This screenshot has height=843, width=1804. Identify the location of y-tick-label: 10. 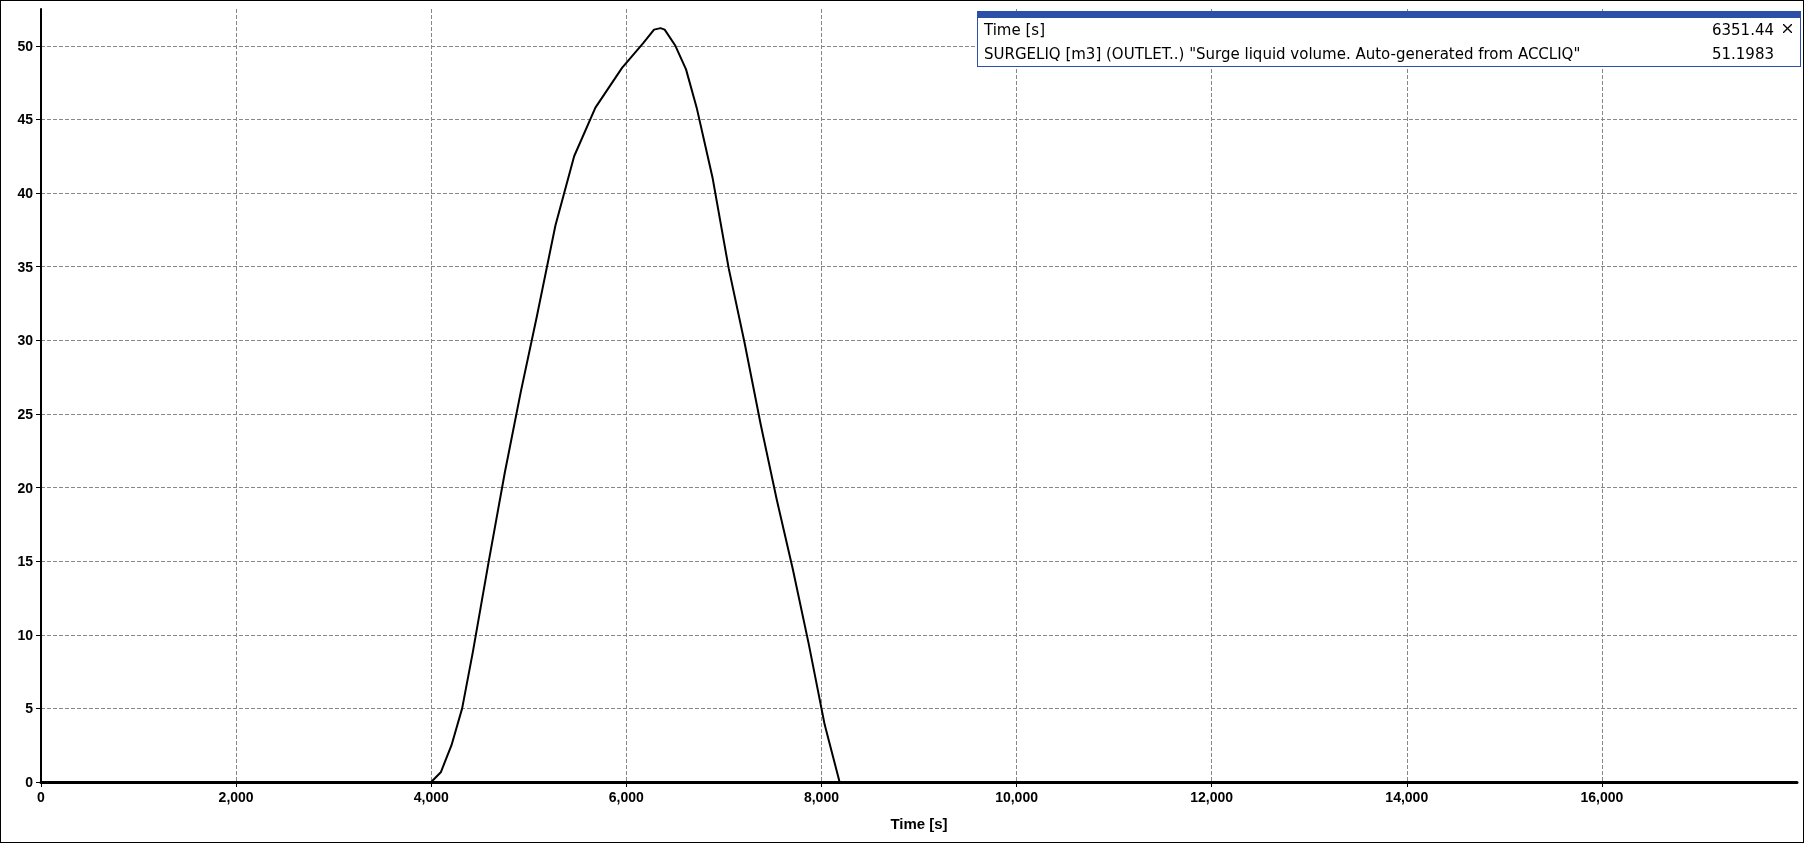
(25, 634).